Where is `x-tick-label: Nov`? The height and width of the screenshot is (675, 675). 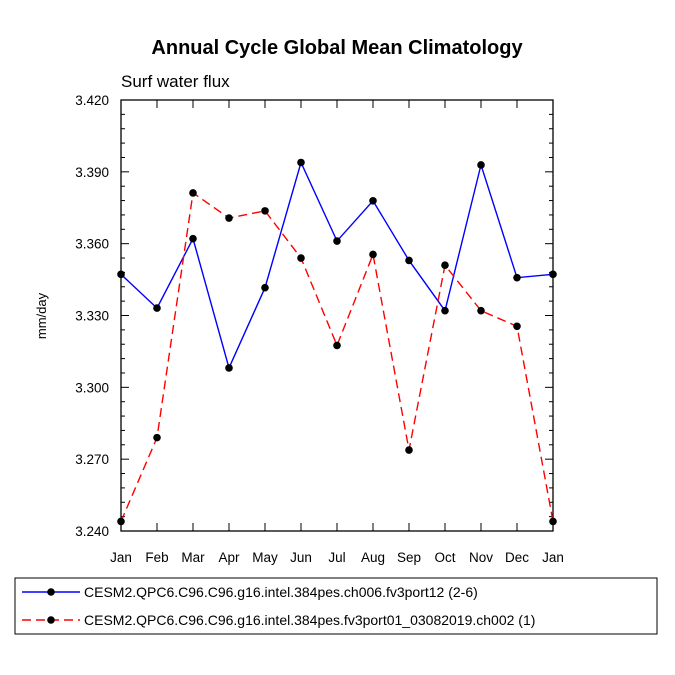 x-tick-label: Nov is located at coordinates (481, 557).